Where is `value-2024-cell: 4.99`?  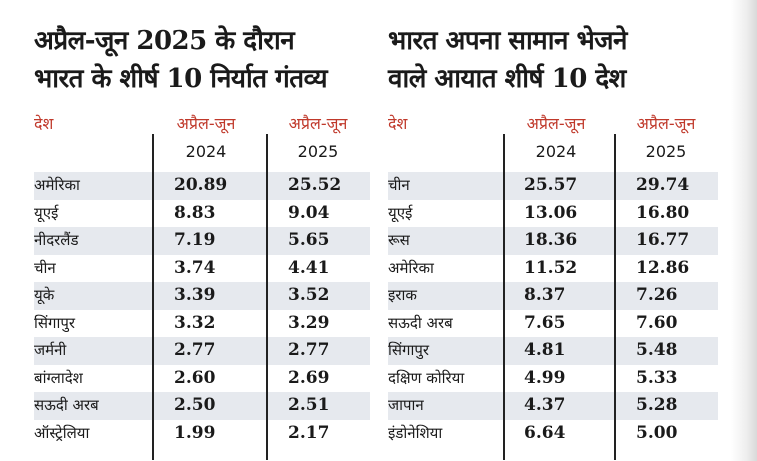 value-2024-cell: 4.99 is located at coordinates (545, 377).